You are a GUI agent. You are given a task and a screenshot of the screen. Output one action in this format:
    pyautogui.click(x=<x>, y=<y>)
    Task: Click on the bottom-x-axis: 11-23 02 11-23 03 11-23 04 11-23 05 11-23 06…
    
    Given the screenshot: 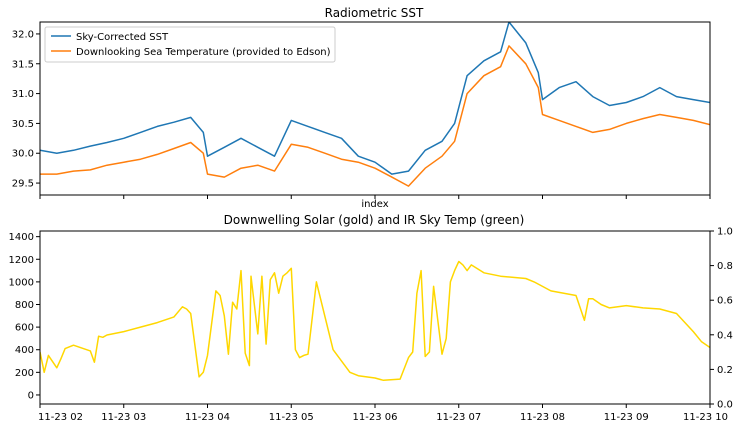 What is the action you would take?
    pyautogui.click(x=383, y=413)
    